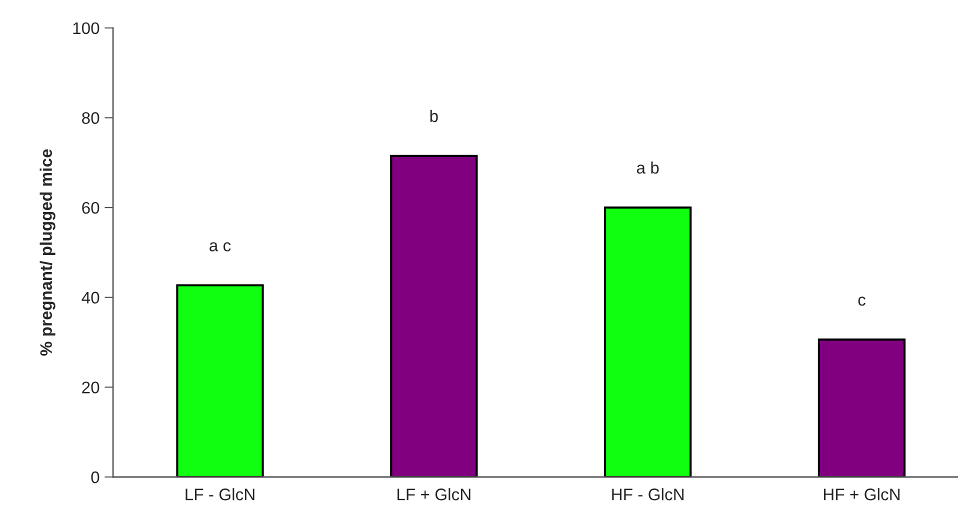  What do you see at coordinates (91, 208) in the screenshot?
I see `y-tick-label: 60` at bounding box center [91, 208].